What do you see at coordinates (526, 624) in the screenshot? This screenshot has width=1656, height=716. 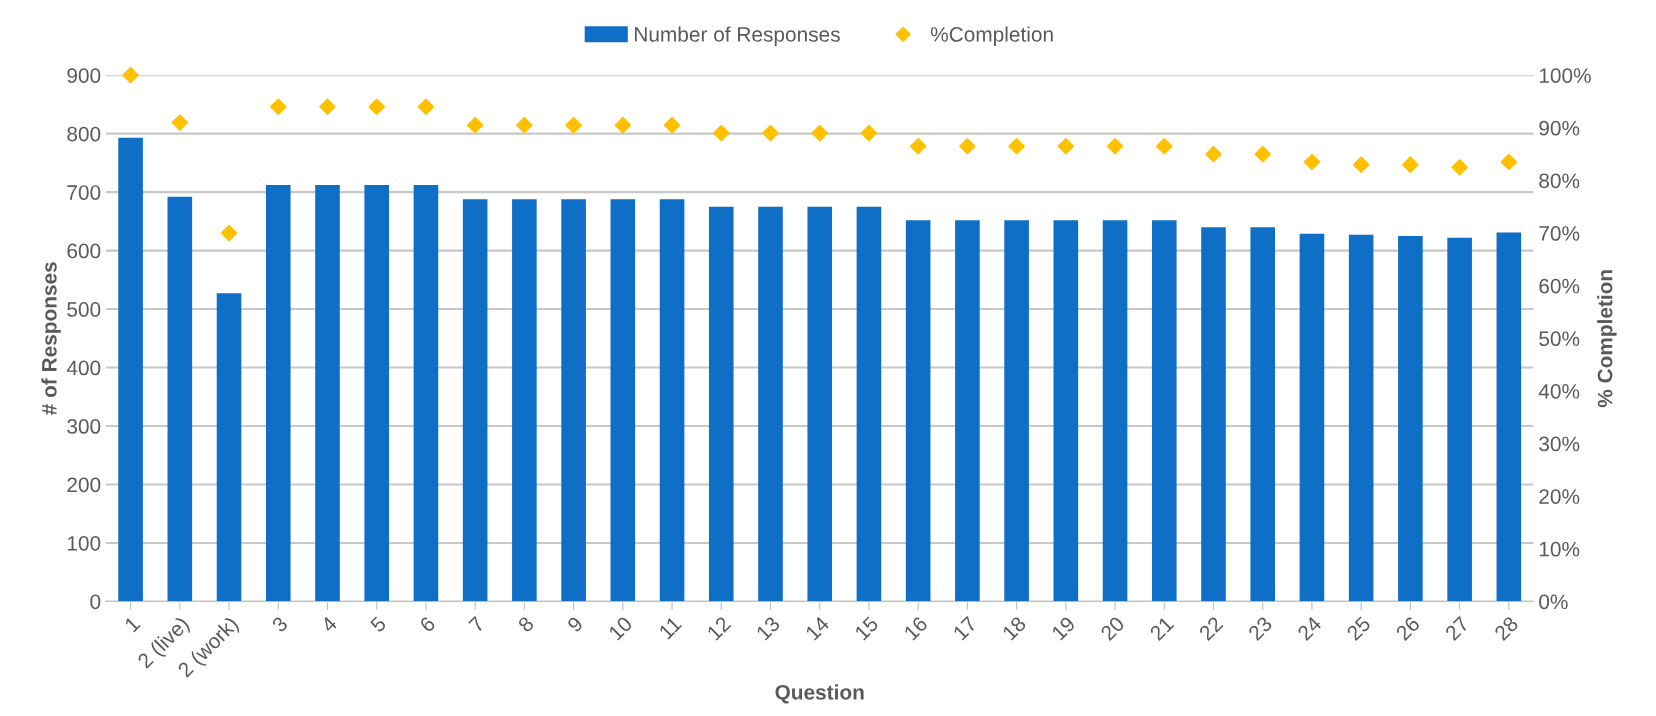 I see `x-tick-label: 8` at bounding box center [526, 624].